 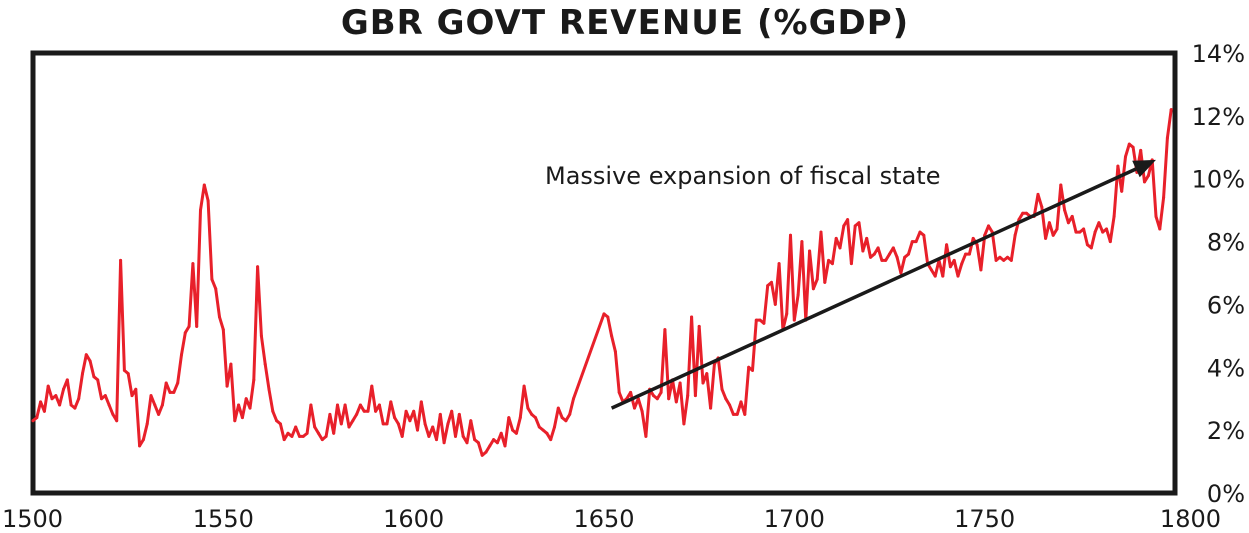 I want to click on x-tick-label: 1650, so click(x=603, y=519).